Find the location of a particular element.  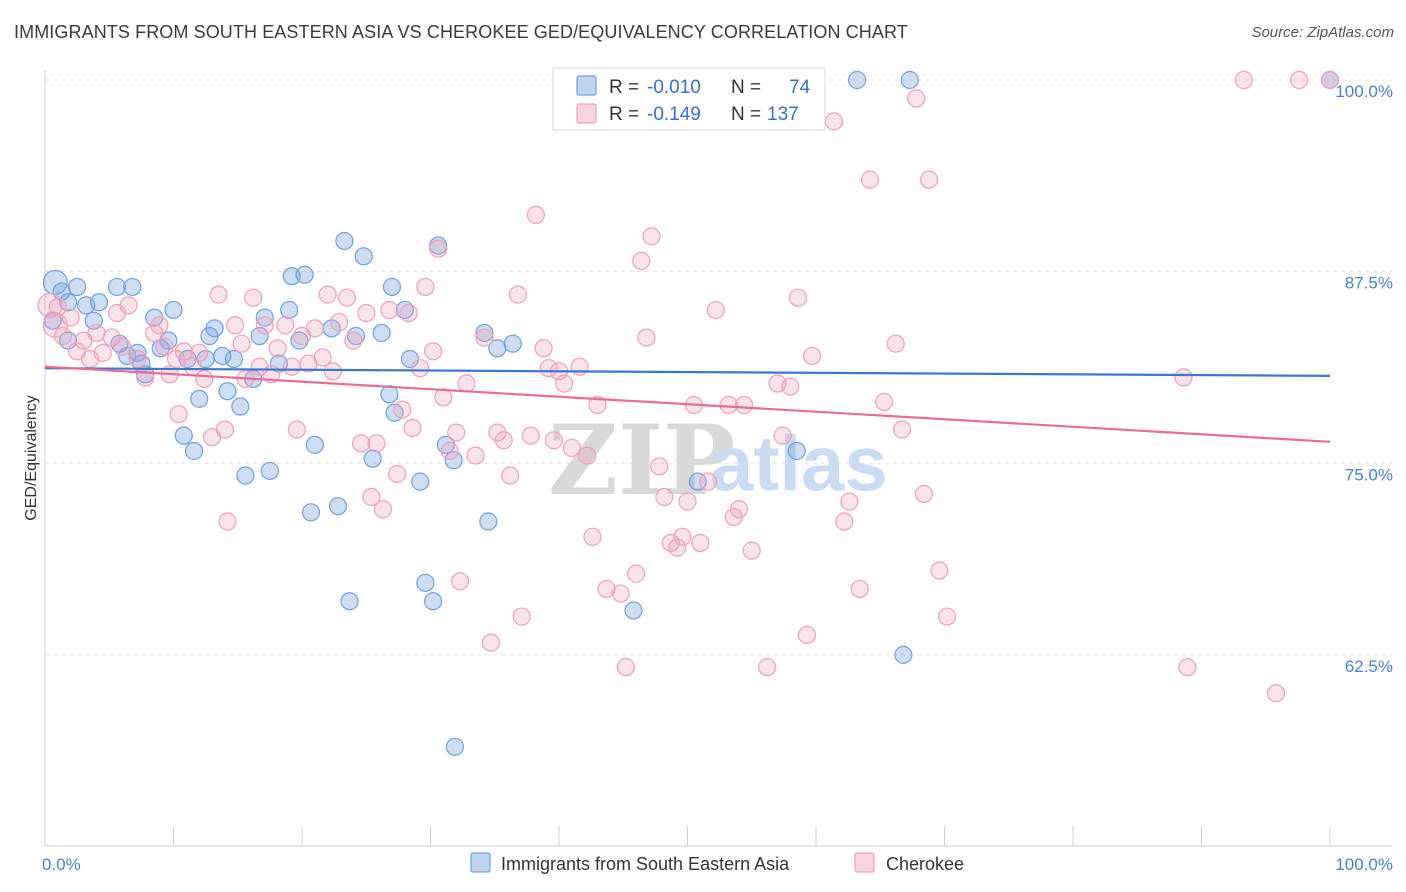

legend-n-label-blue: N = is located at coordinates (746, 87).